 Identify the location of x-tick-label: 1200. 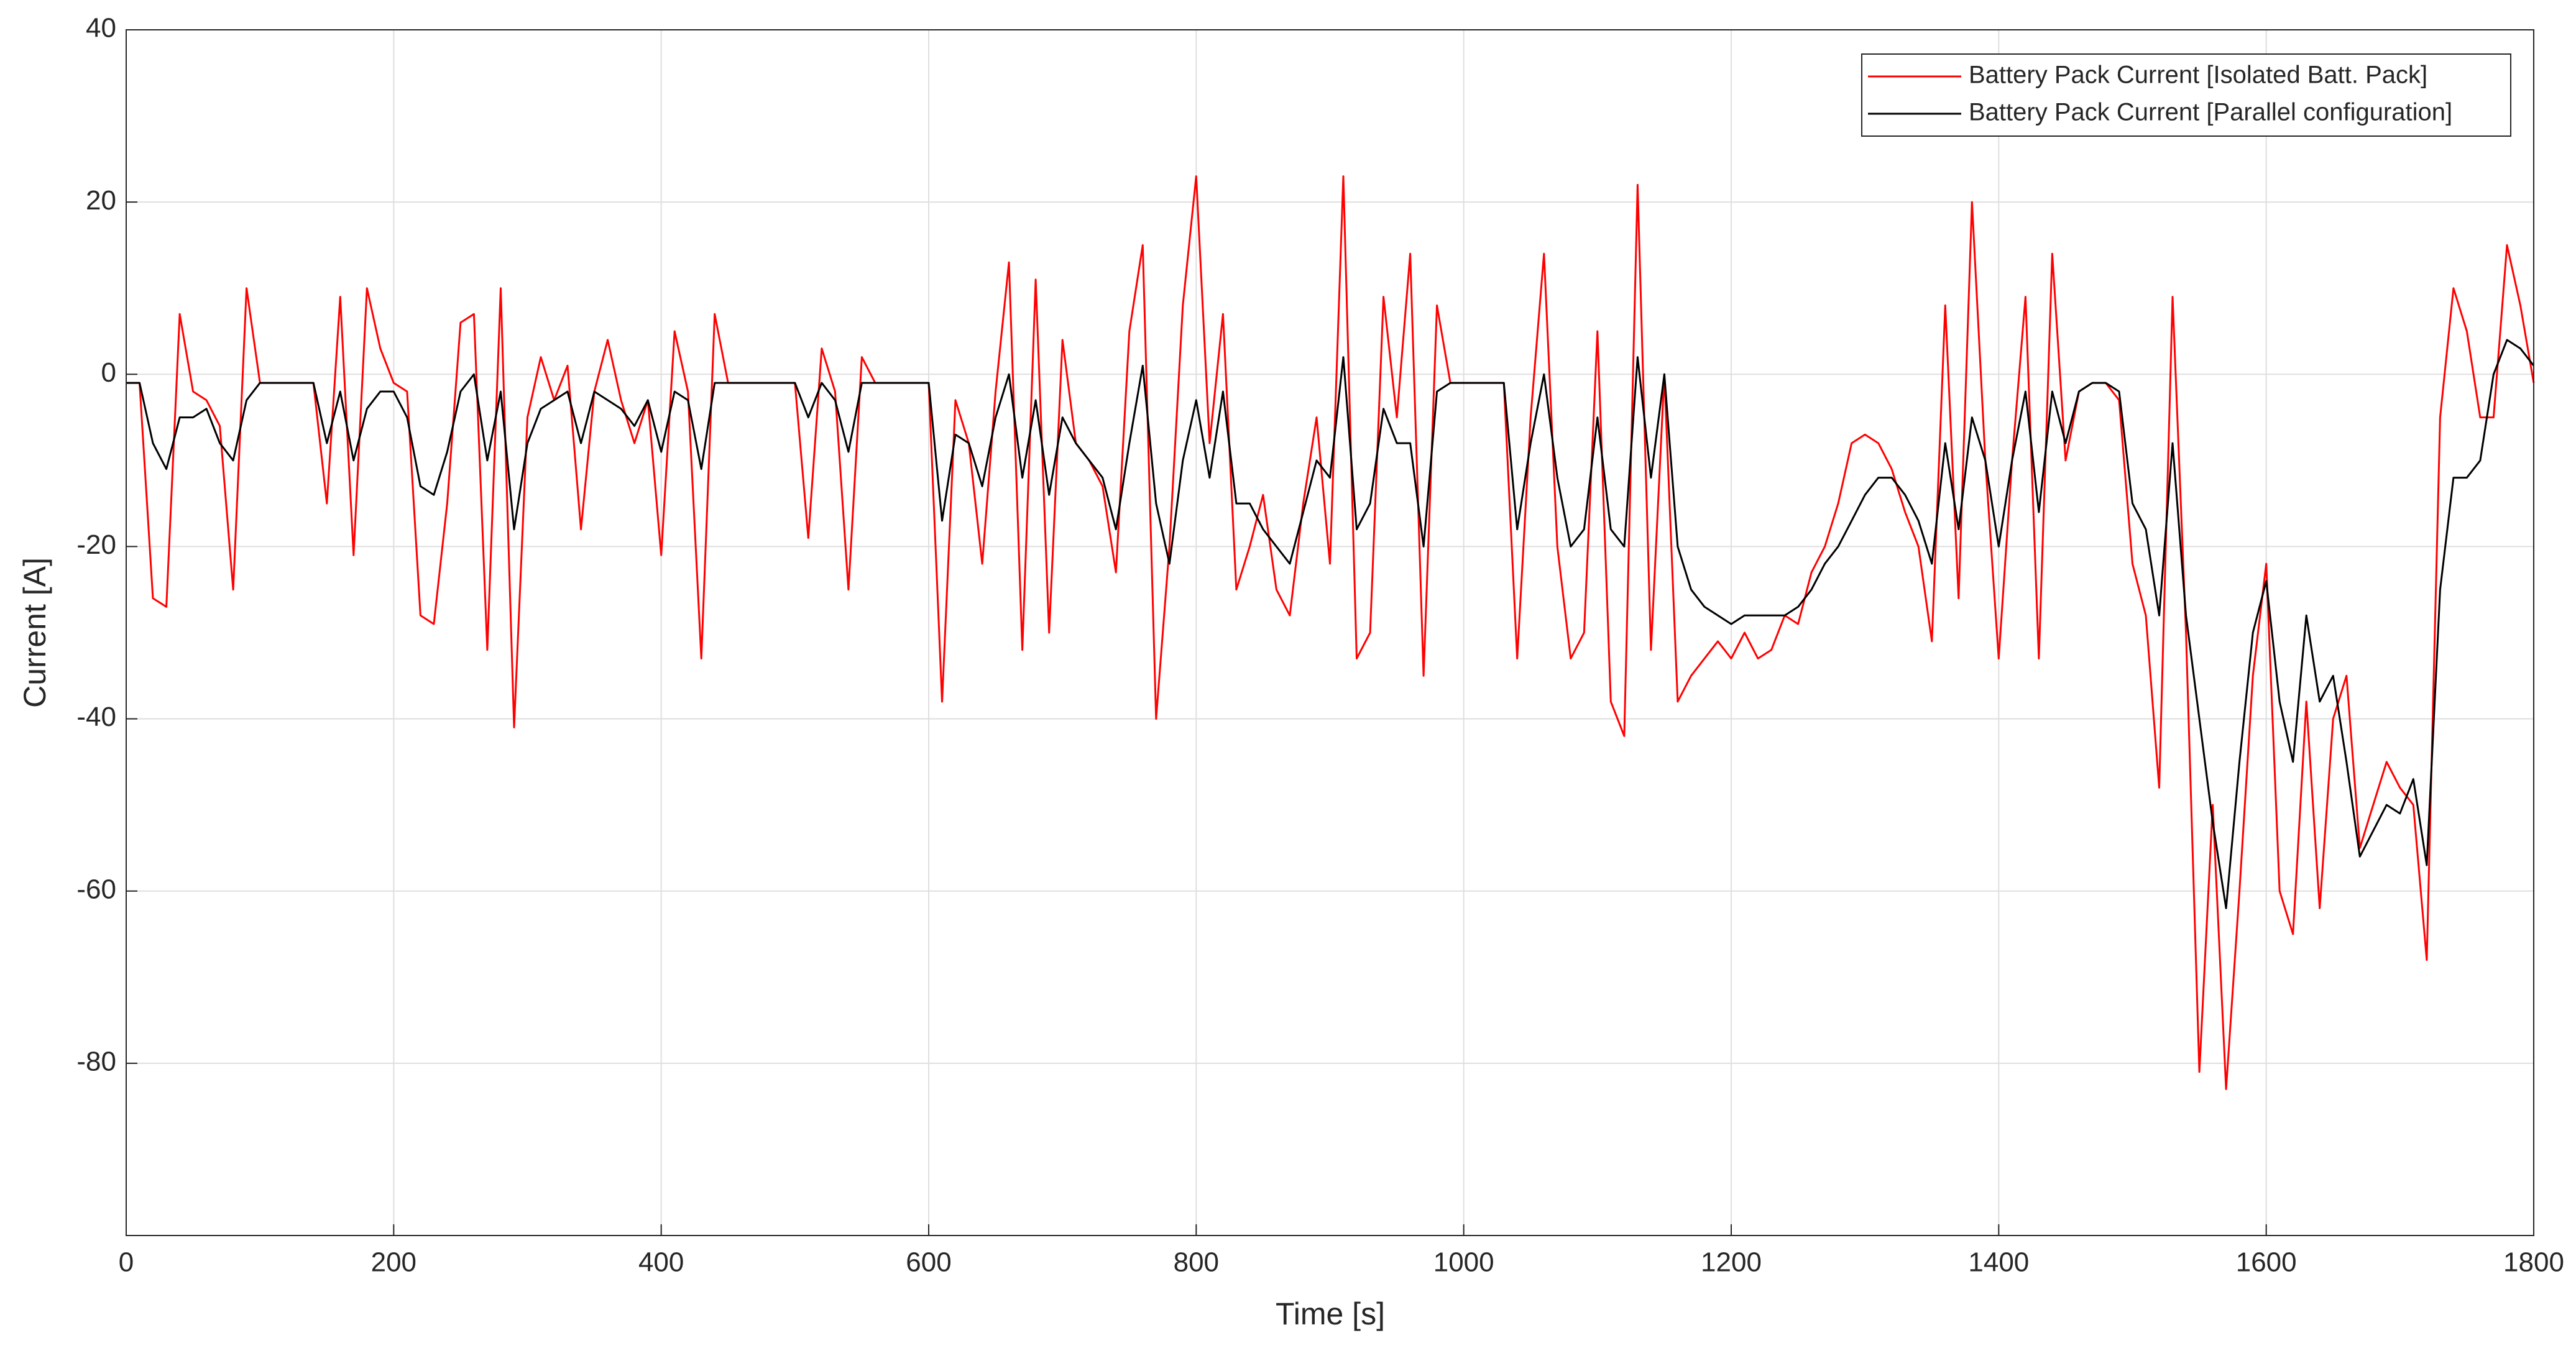
(1731, 1262).